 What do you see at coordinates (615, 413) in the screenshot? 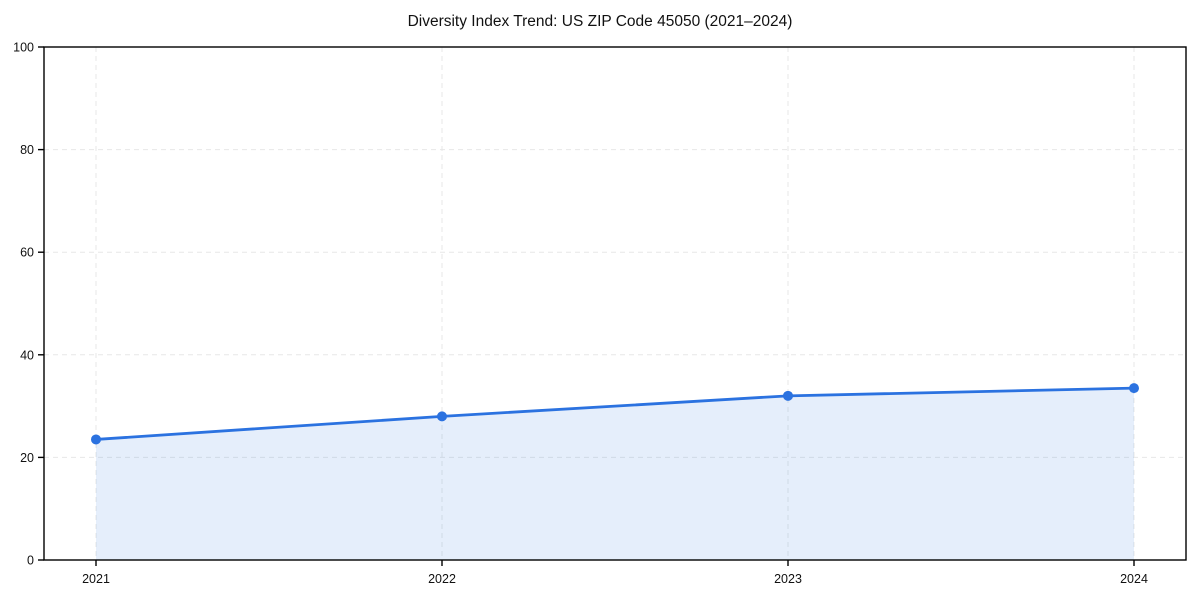
I see `trend-line` at bounding box center [615, 413].